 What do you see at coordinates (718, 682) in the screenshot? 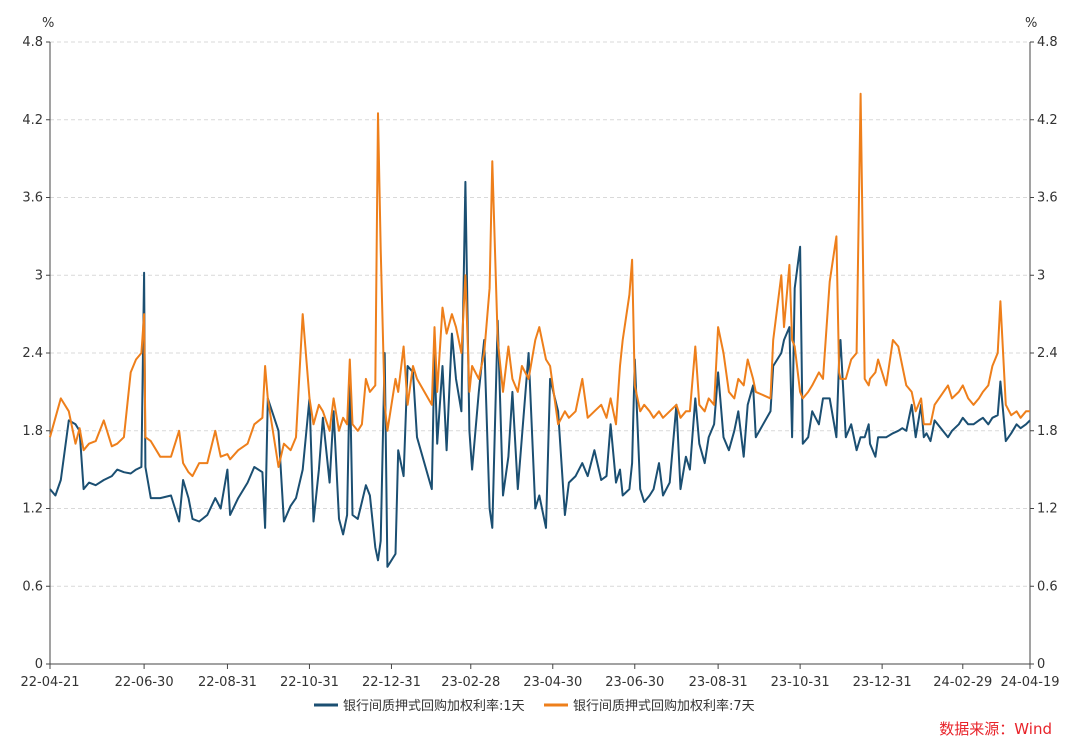
I see `x-tick-label: 23-08-31` at bounding box center [718, 682].